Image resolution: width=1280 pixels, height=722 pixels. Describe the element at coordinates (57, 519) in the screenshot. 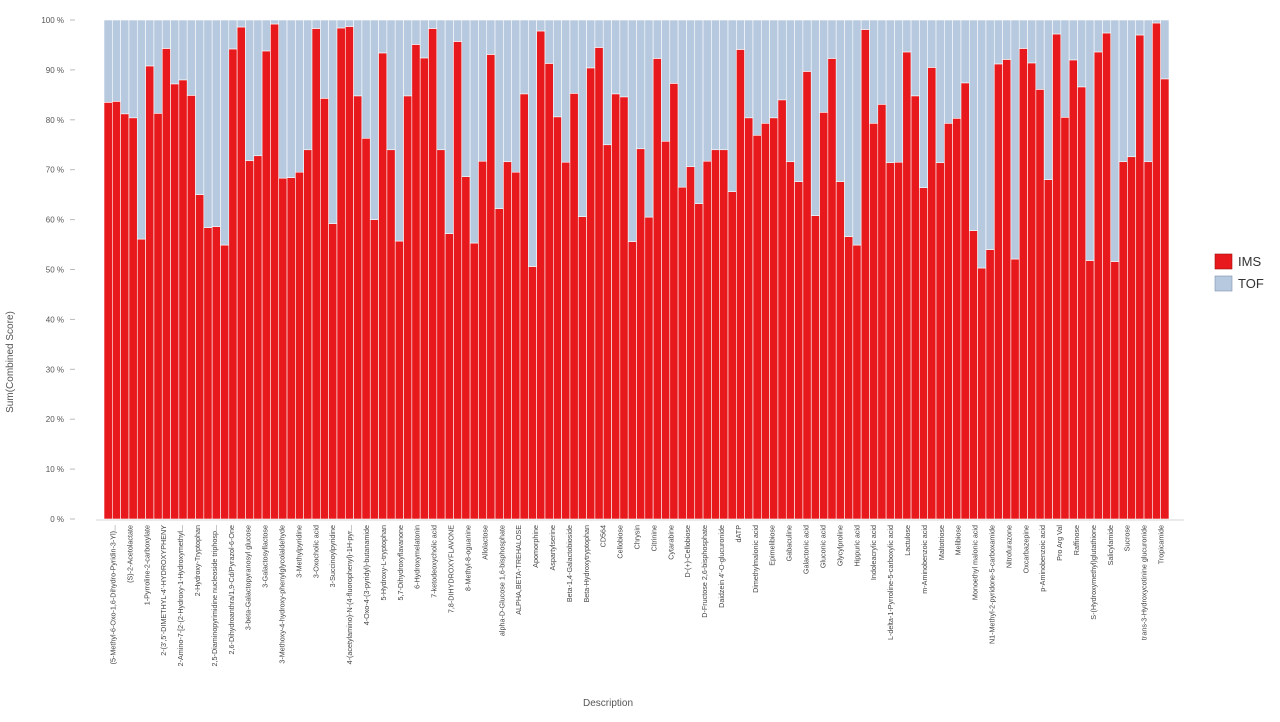

I see `y-tick-label: 0 %` at that location.